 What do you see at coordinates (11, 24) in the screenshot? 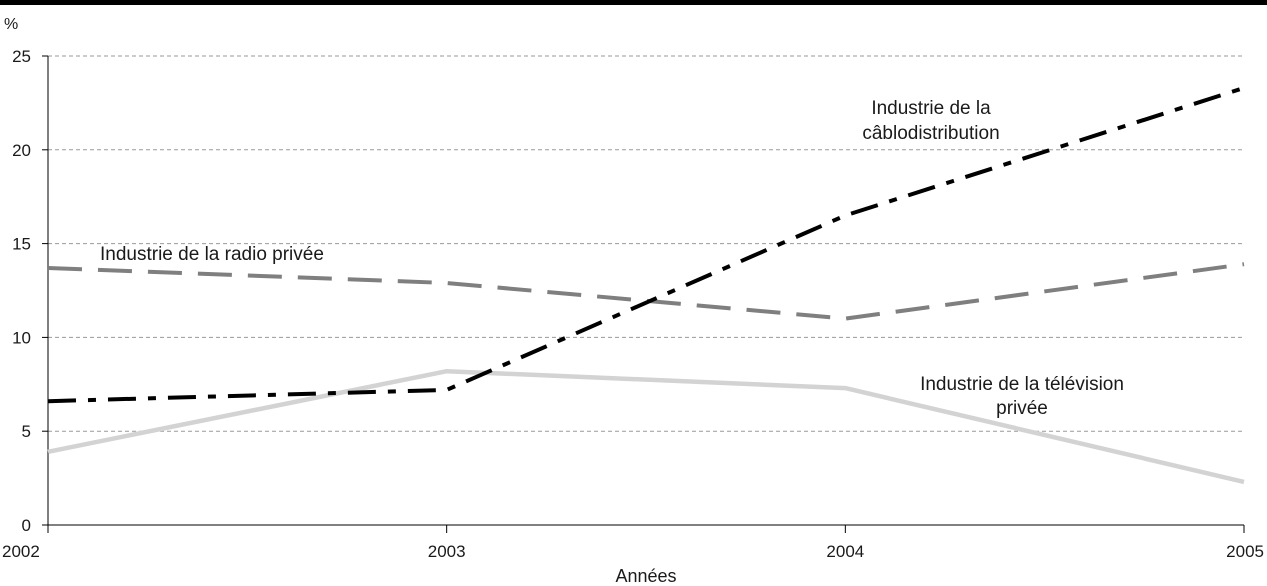
I see `y-unit-label: %` at bounding box center [11, 24].